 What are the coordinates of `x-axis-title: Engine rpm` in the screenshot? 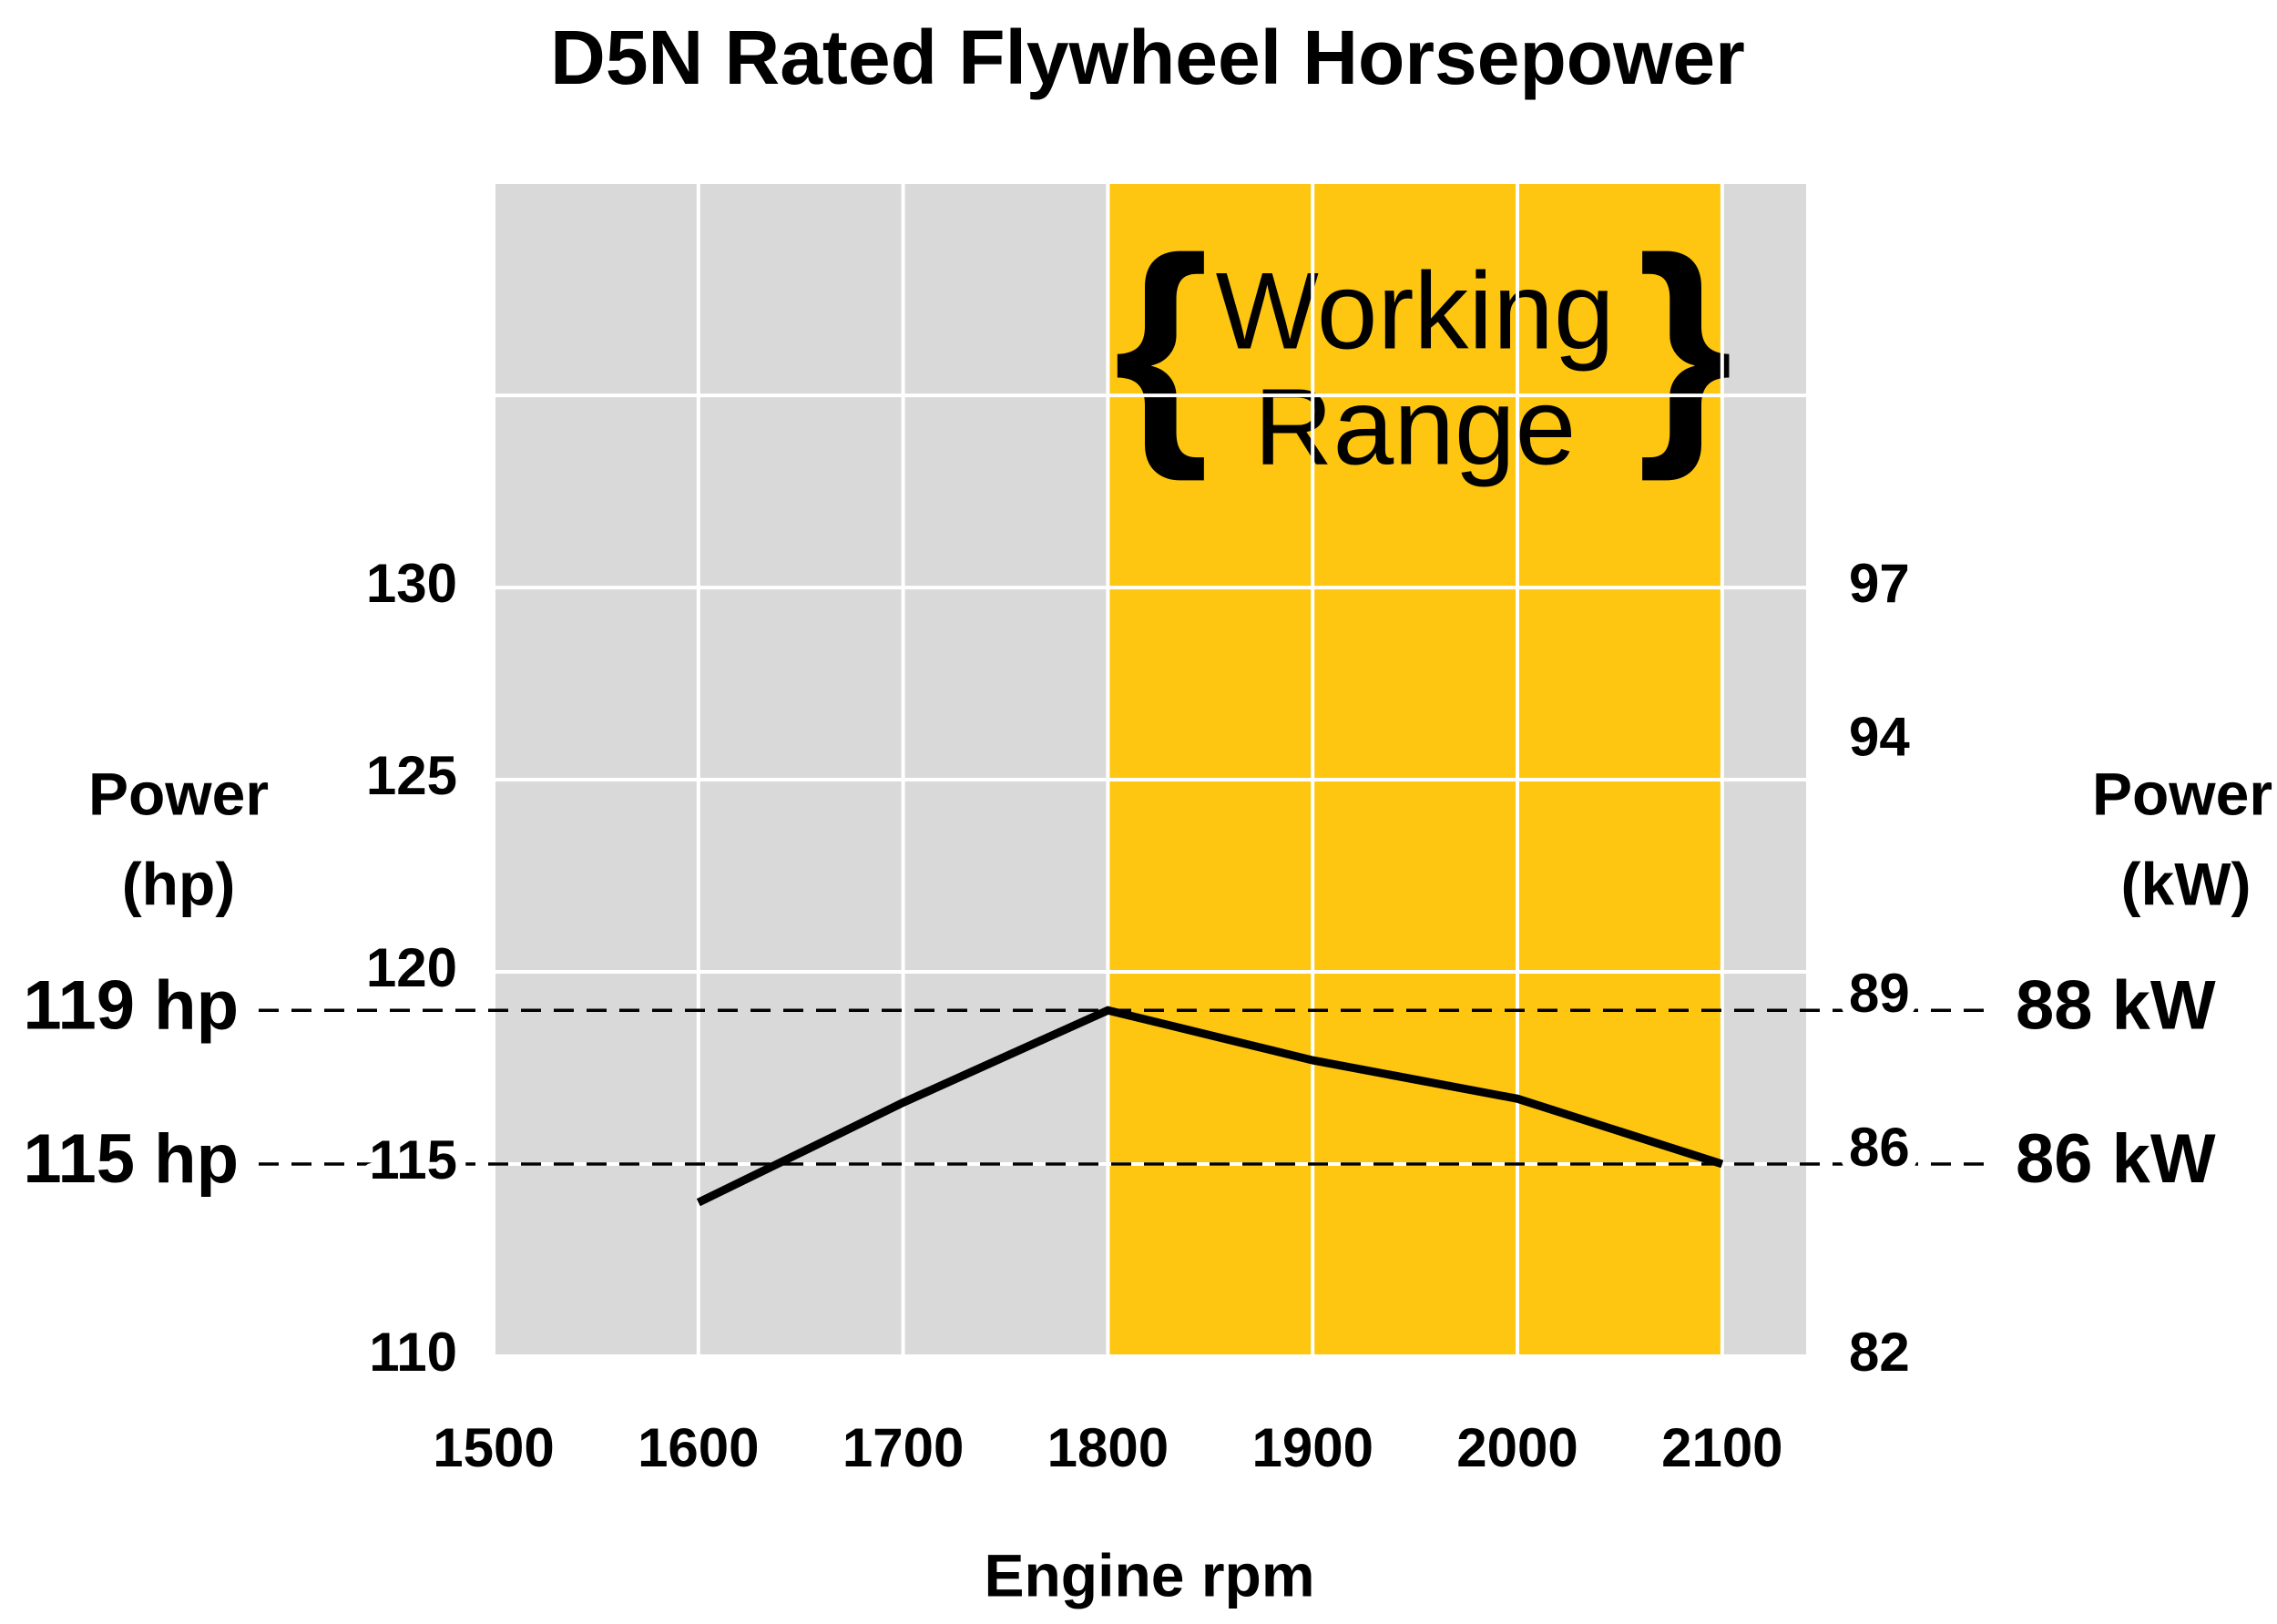 It's located at (1149, 1575).